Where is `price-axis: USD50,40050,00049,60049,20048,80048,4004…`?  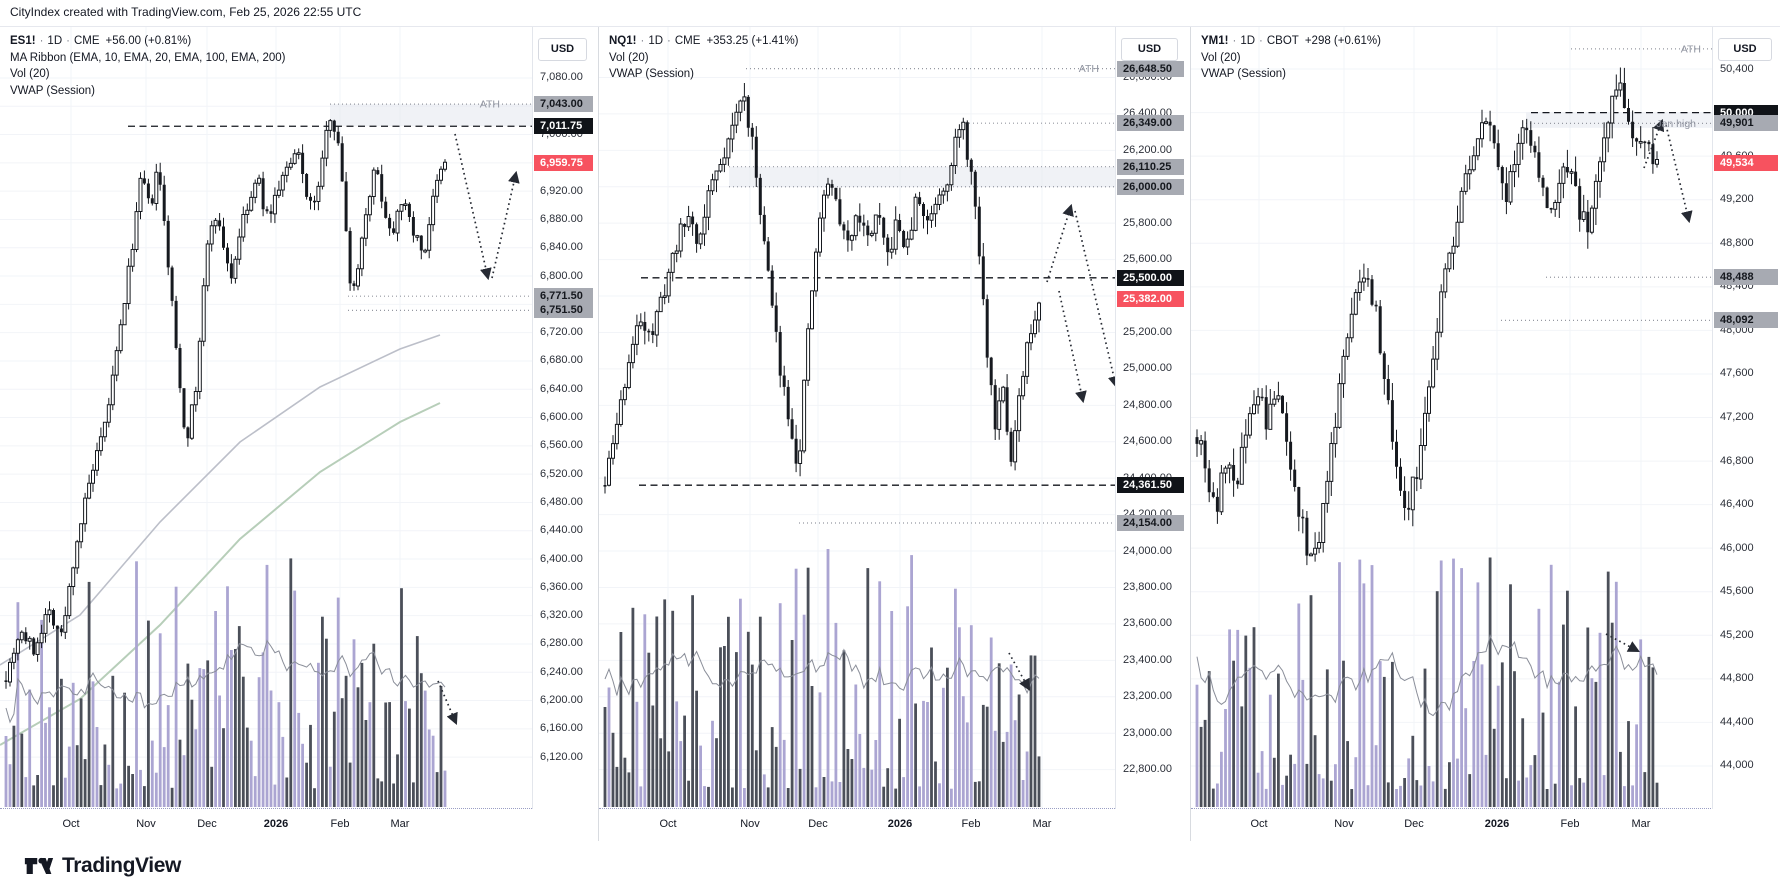
price-axis: USD50,40050,00049,60049,20048,80048,4004… is located at coordinates (1746, 418).